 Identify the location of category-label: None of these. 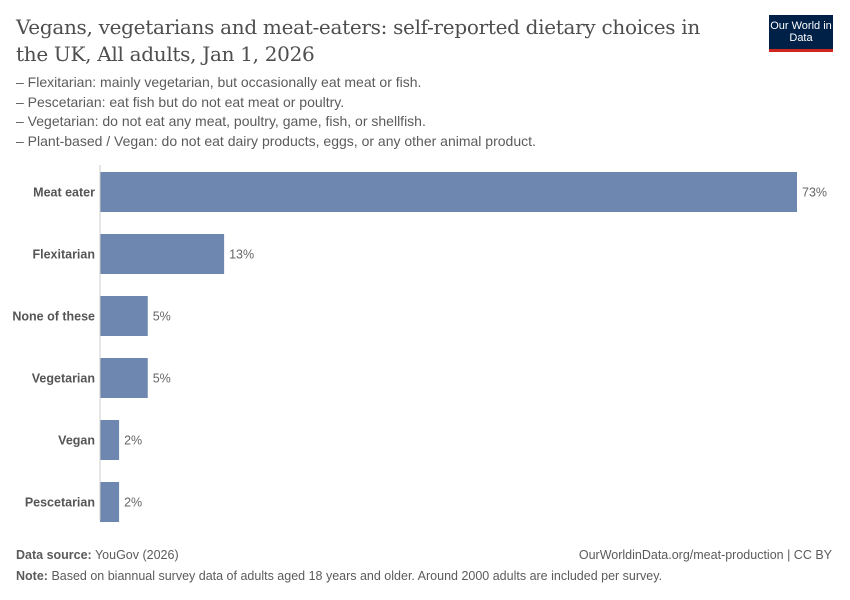
(53, 317).